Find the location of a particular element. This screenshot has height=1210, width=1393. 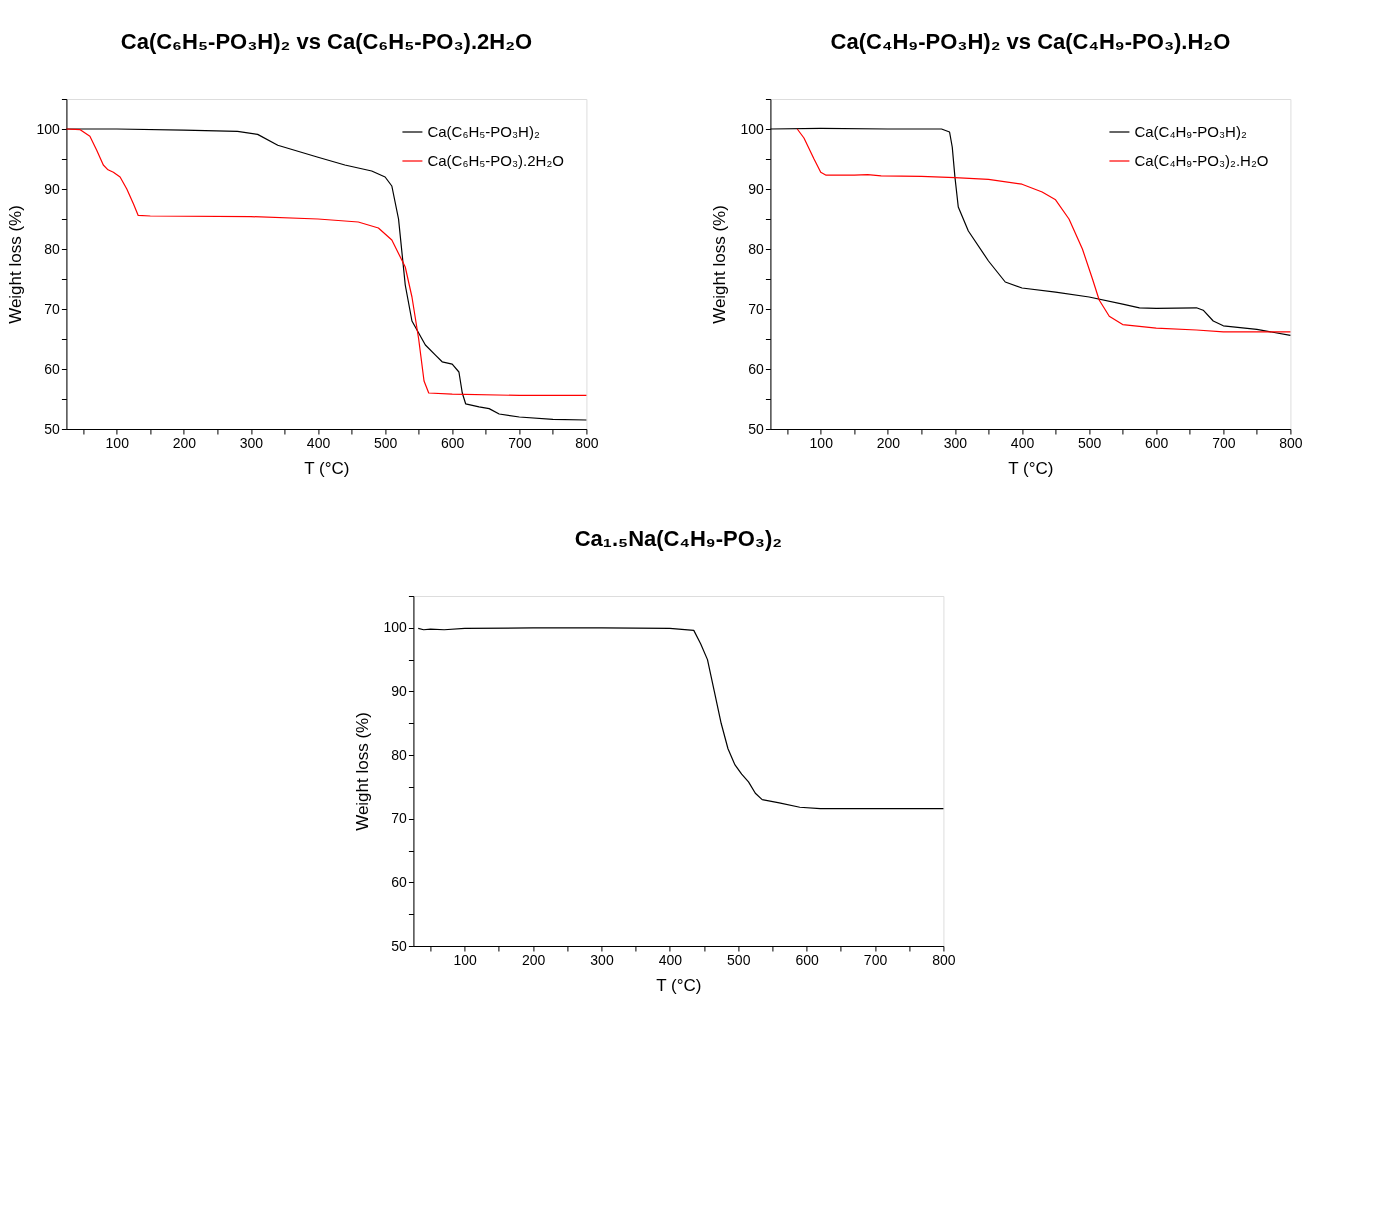

legend-label: Ca(C₆H₅-PO₃).2H₂O is located at coordinates (495, 160).